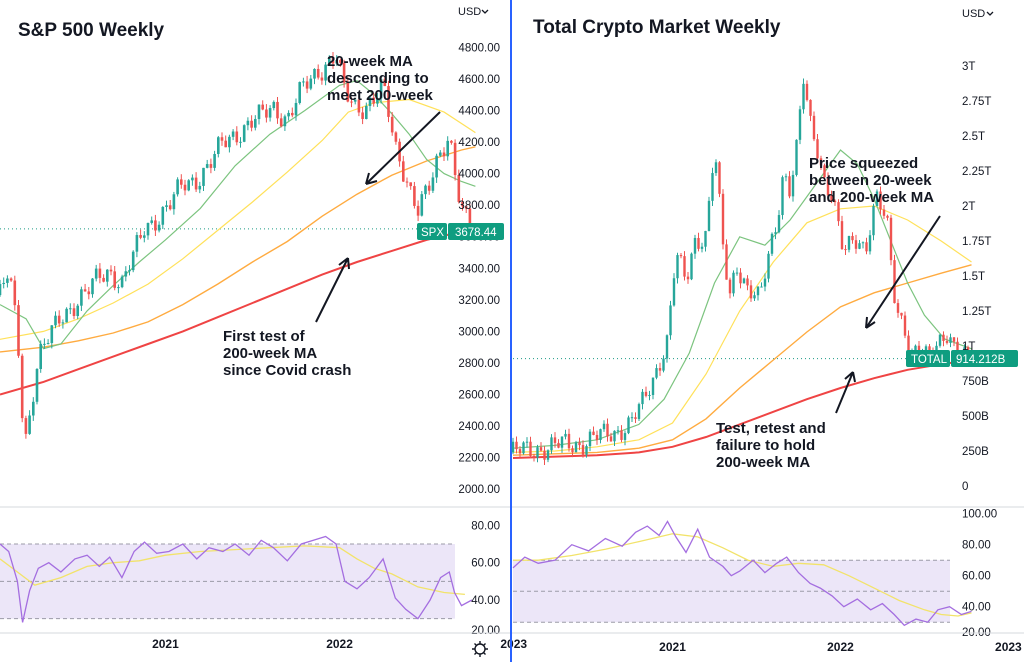  Describe the element at coordinates (370, 61) in the screenshot. I see `sp500-annotation-ma-line1: 20-week MA` at that location.